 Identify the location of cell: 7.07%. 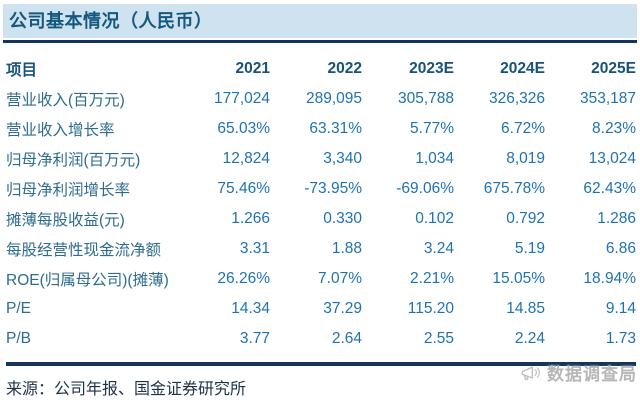
(340, 278).